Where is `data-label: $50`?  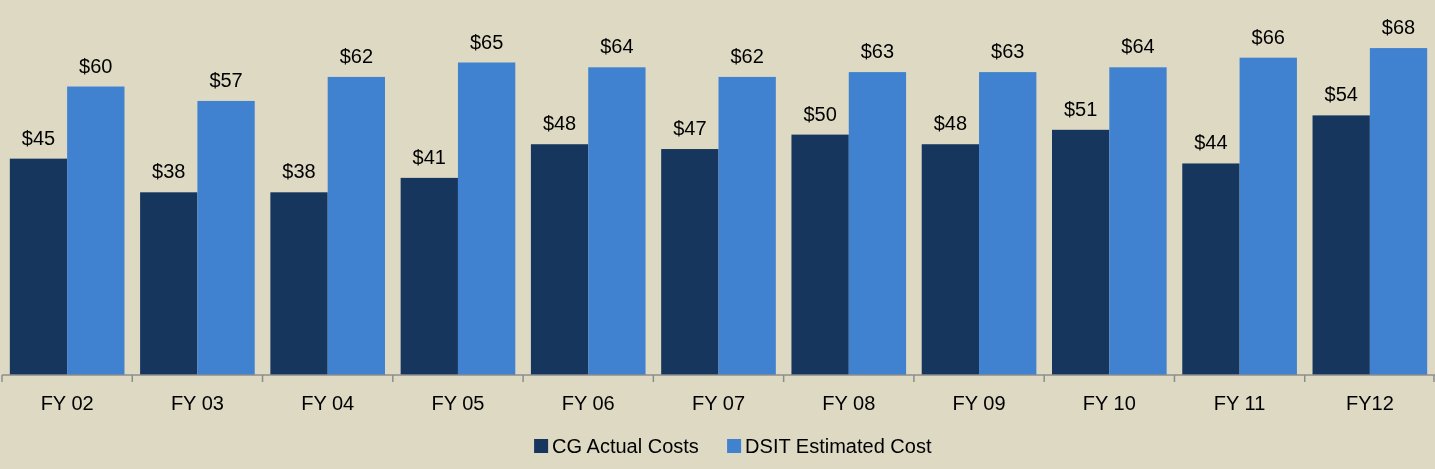 data-label: $50 is located at coordinates (820, 113).